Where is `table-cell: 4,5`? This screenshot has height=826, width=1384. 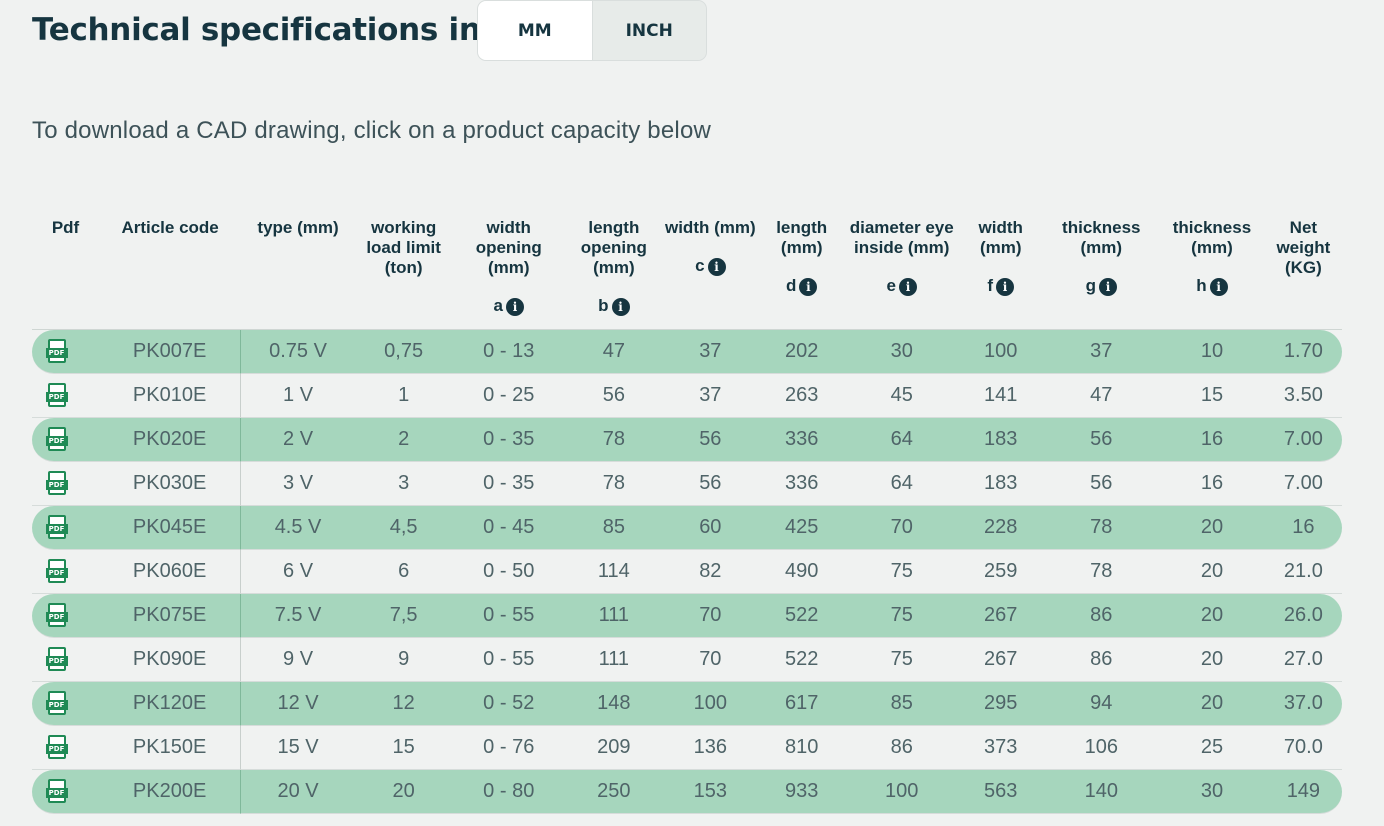
table-cell: 4,5 is located at coordinates (403, 528).